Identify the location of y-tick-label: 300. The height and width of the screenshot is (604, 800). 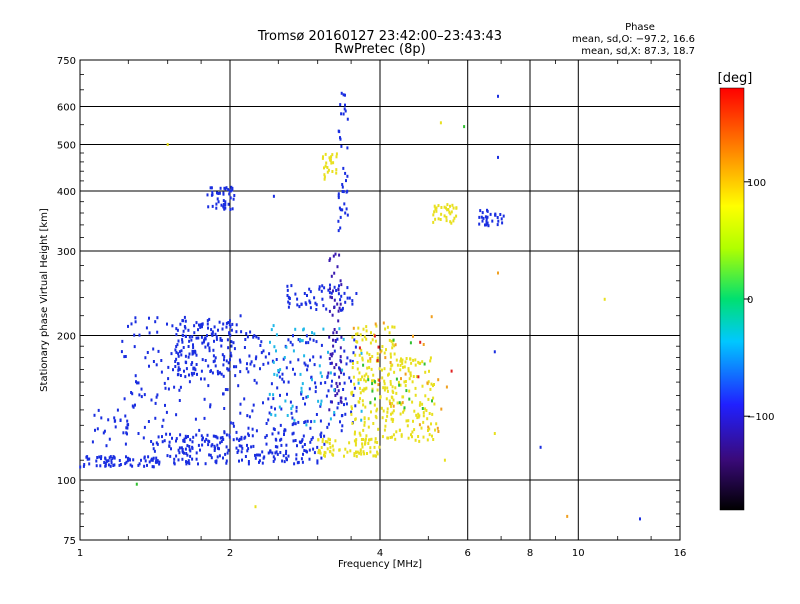
(66, 252).